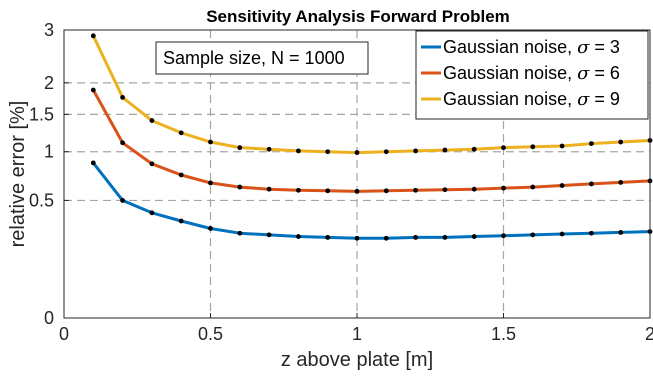 This screenshot has height=380, width=653. What do you see at coordinates (357, 360) in the screenshot?
I see `x-axis-label: z above plate [m]` at bounding box center [357, 360].